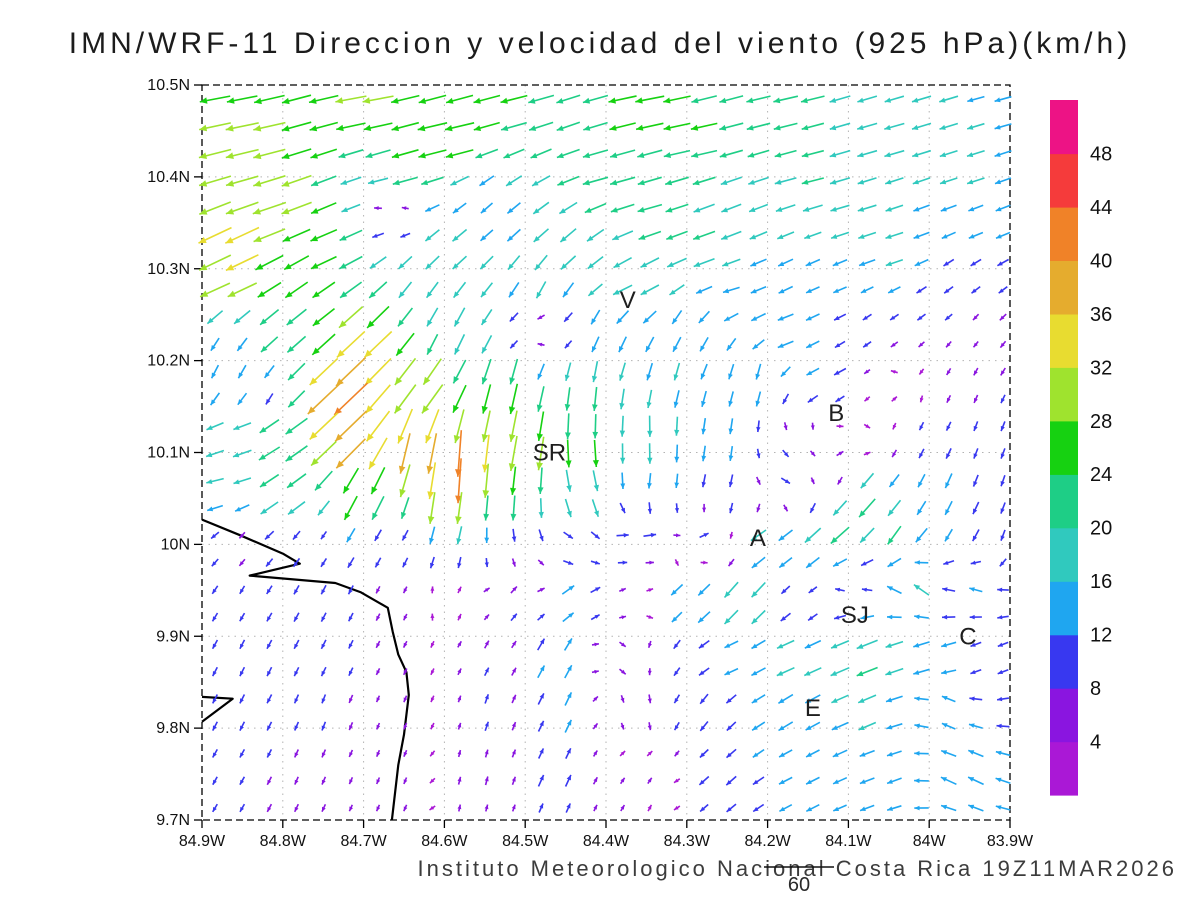 The height and width of the screenshot is (900, 1200). Describe the element at coordinates (305, 669) in the screenshot. I see `coastline-layer` at that location.